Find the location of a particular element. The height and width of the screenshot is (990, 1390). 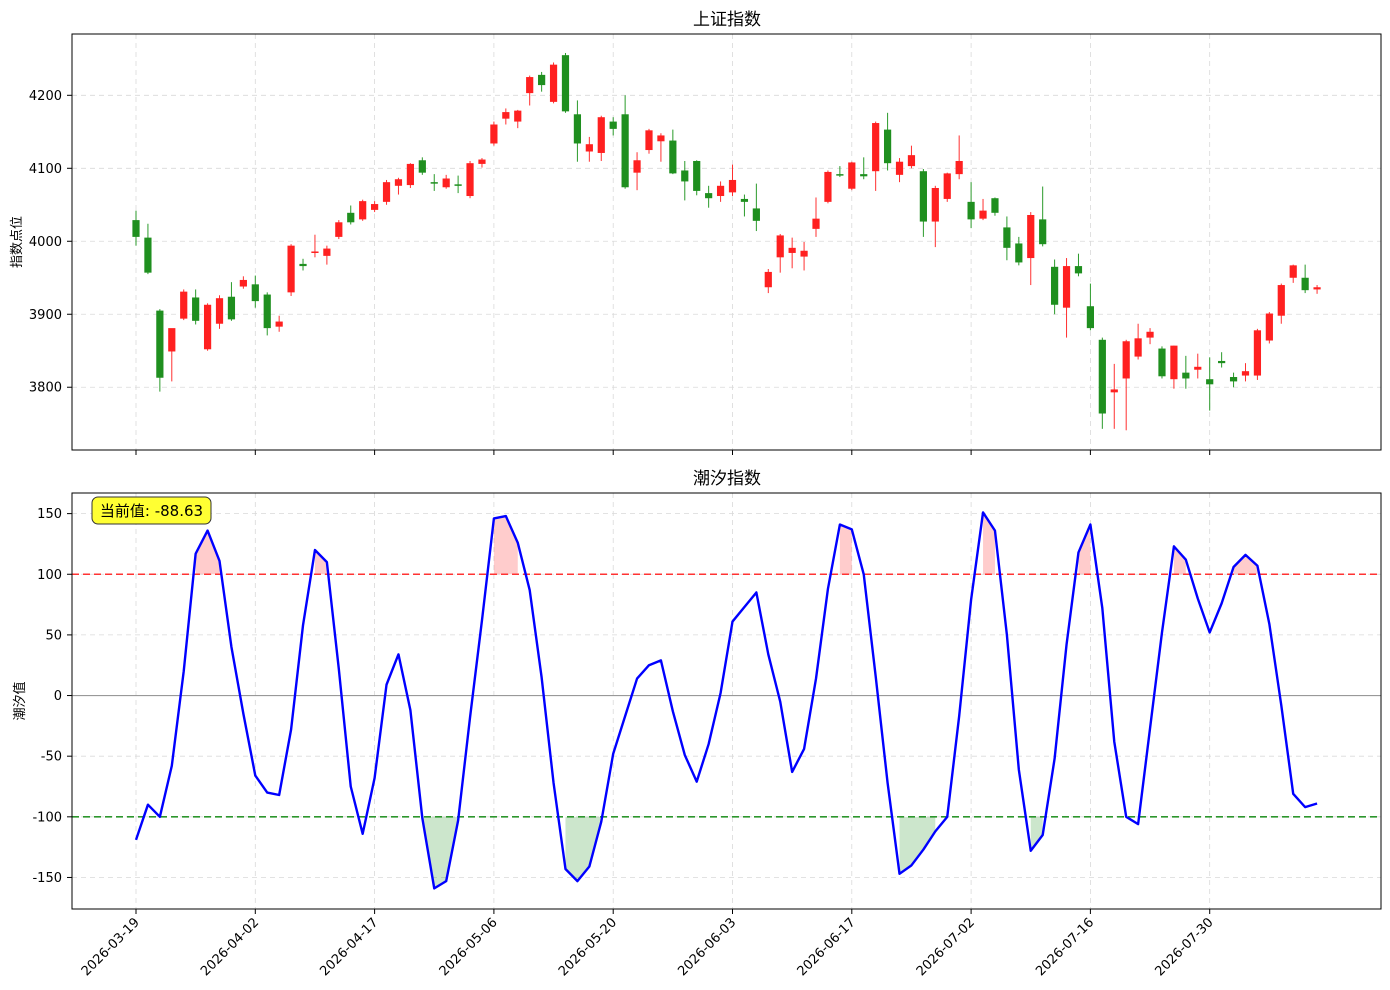

x-tick-label: 2026-05-06 is located at coordinates (469, 947).